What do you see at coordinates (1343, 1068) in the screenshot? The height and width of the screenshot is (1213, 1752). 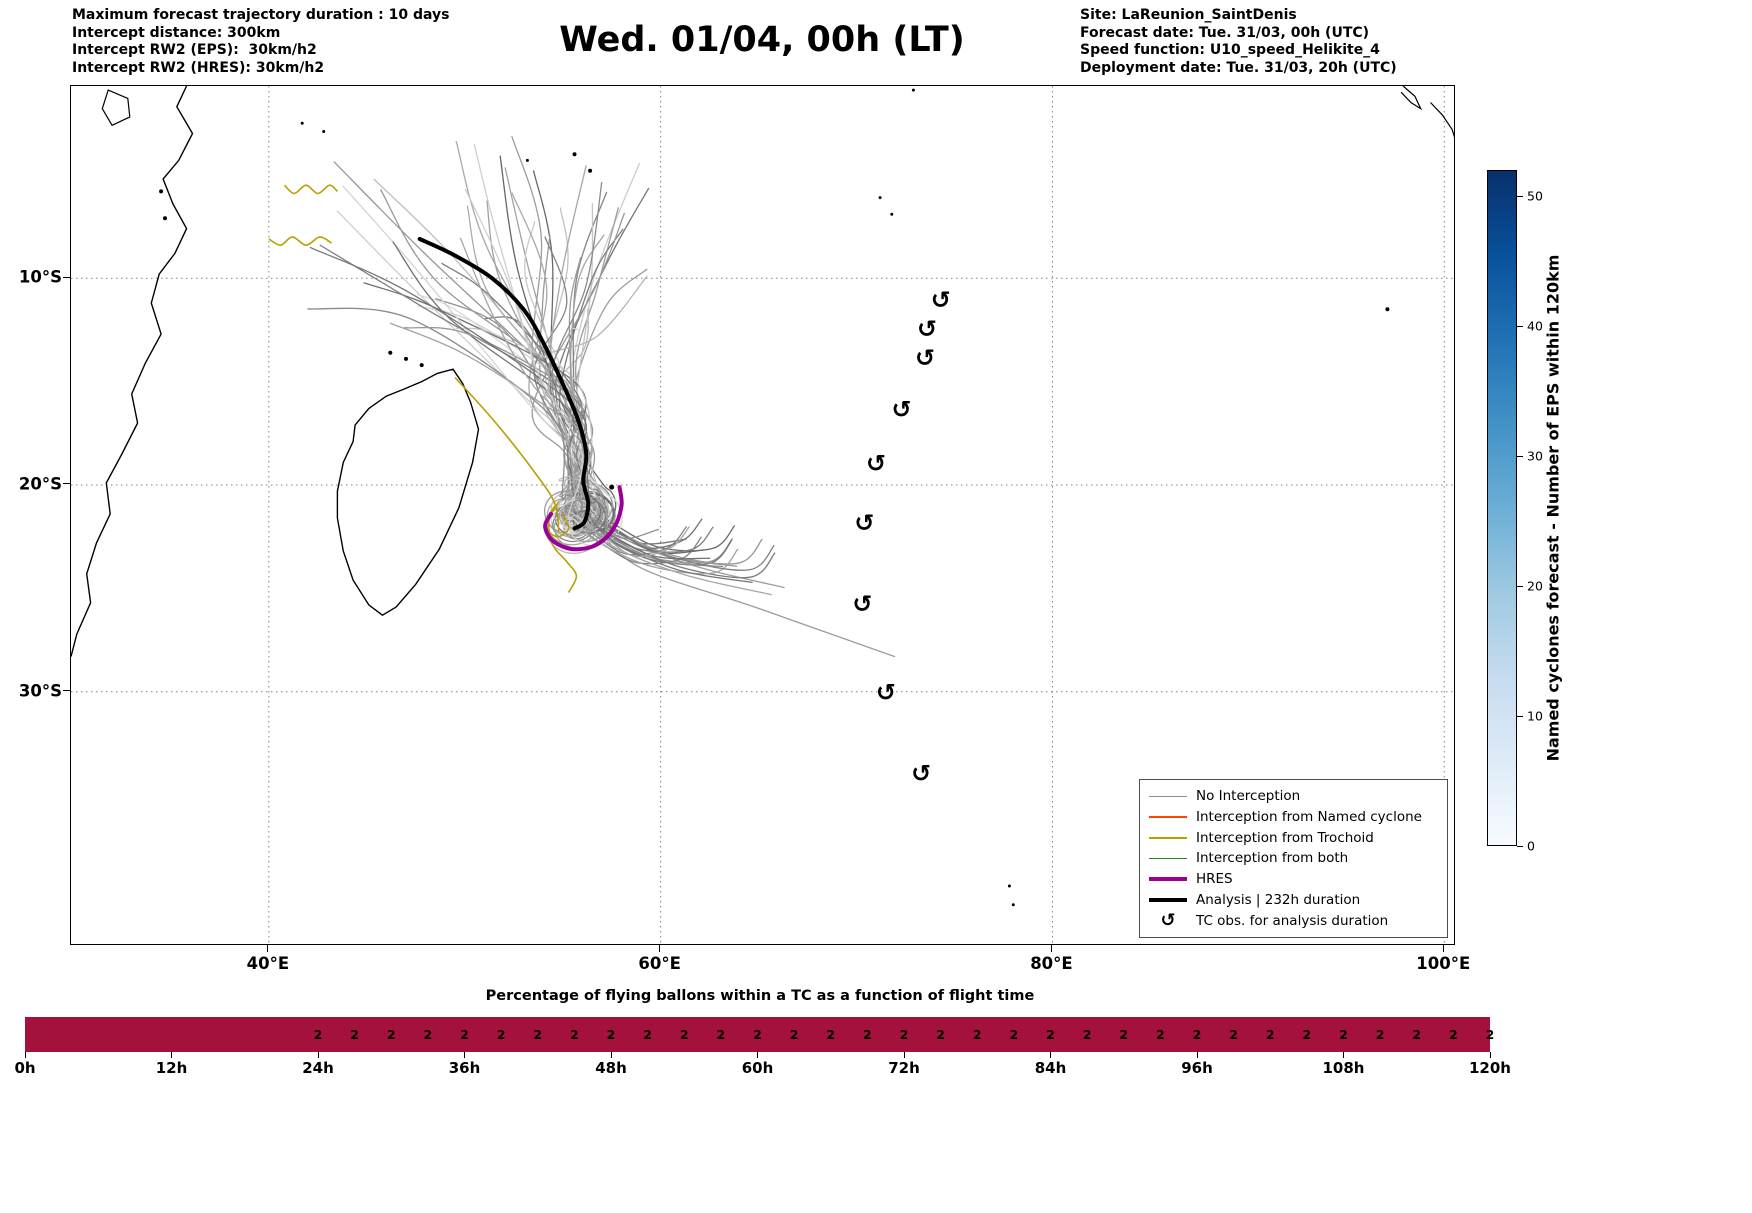 I see `bottom-x-tick-label: 108h` at bounding box center [1343, 1068].